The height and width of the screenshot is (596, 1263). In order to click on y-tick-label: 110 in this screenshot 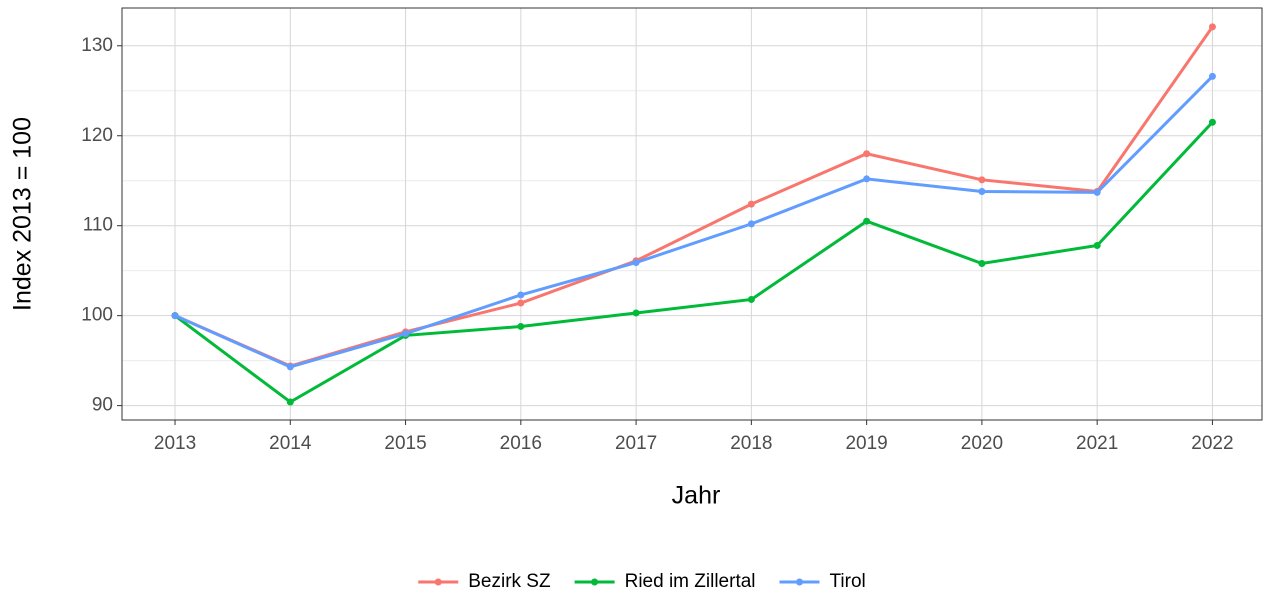, I will do `click(98, 225)`.